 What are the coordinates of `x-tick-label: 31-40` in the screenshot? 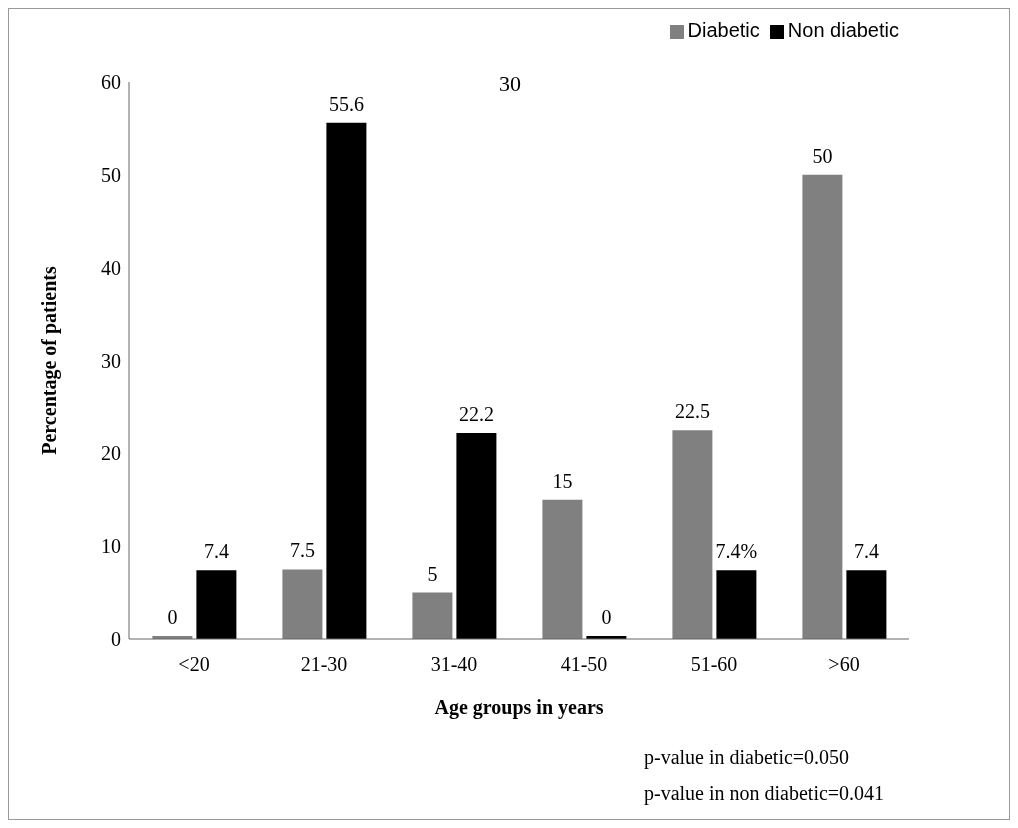 It's located at (454, 664).